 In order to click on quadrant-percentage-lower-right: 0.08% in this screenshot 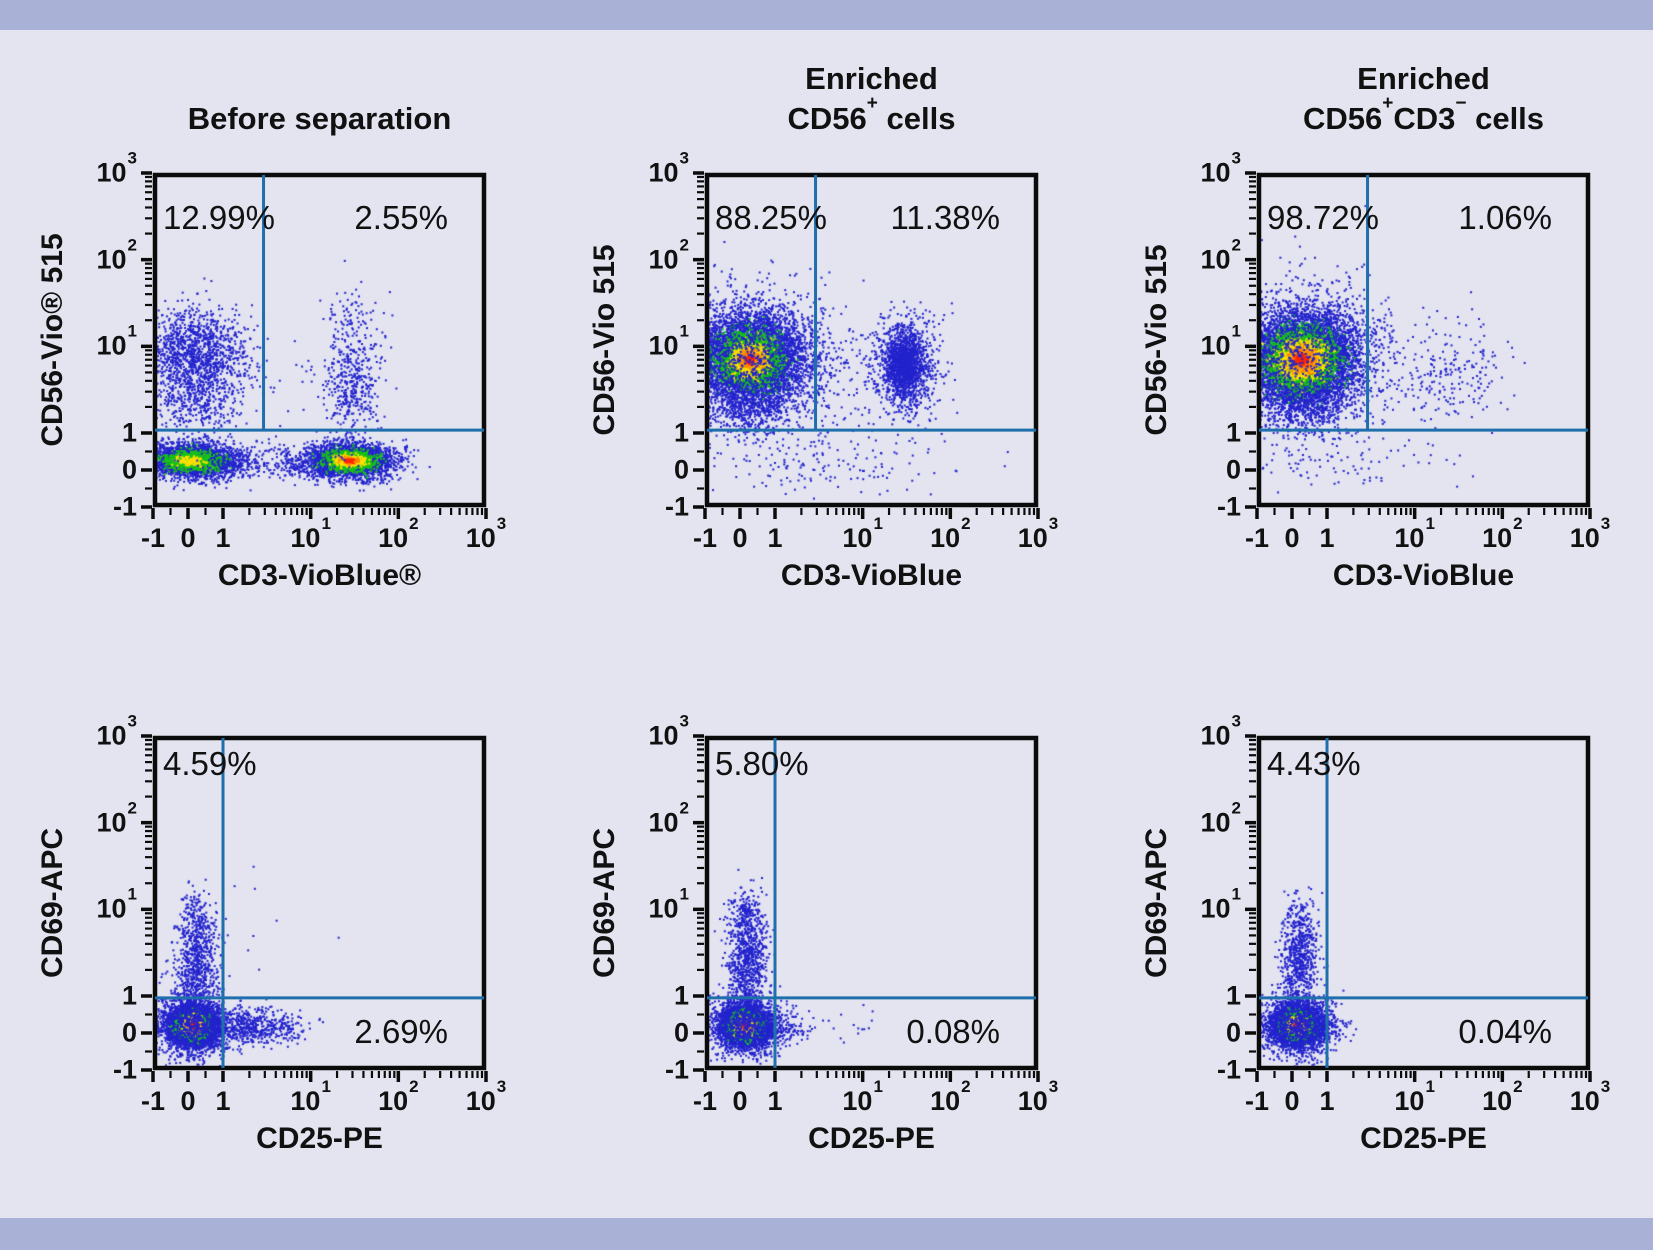, I will do `click(953, 1031)`.